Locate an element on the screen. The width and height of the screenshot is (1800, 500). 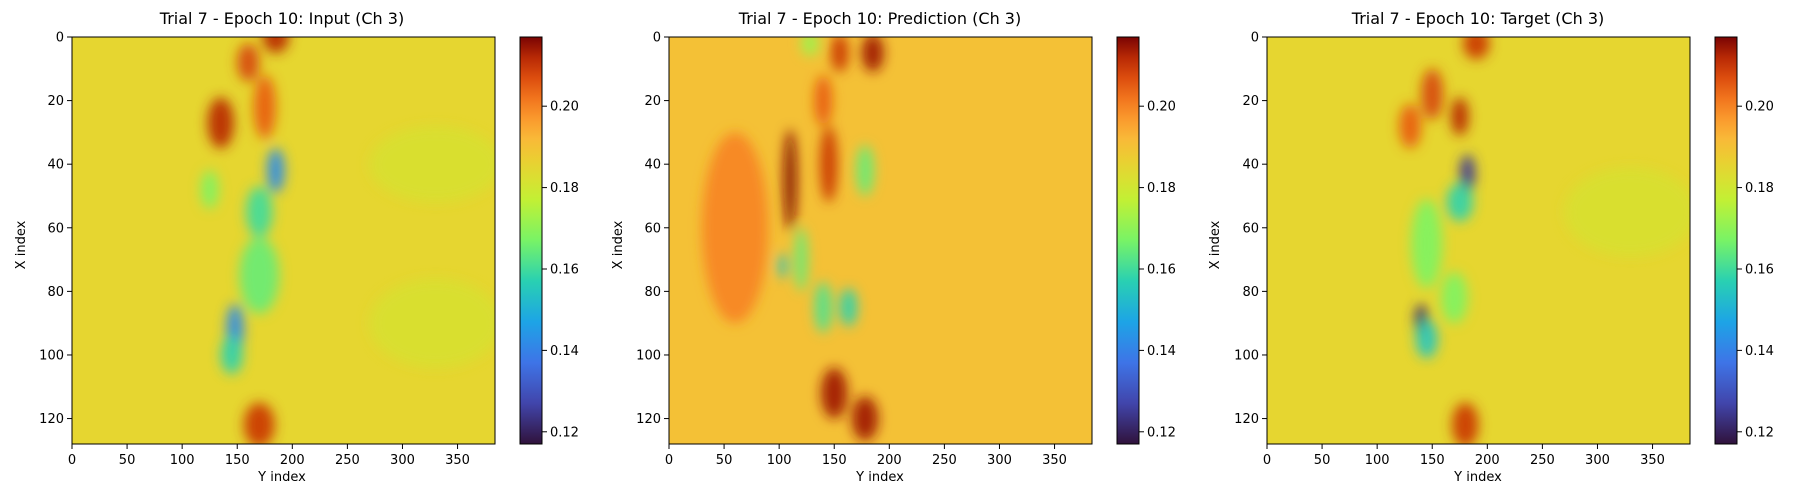
chart-title: Trial 7 - Epoch 10: Target (Ch 3) is located at coordinates (1477, 18).